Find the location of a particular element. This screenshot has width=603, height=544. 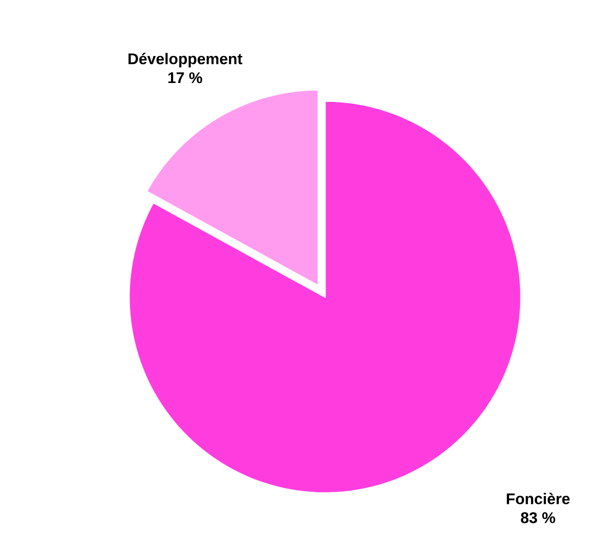

slice-label: Foncière is located at coordinates (538, 498).